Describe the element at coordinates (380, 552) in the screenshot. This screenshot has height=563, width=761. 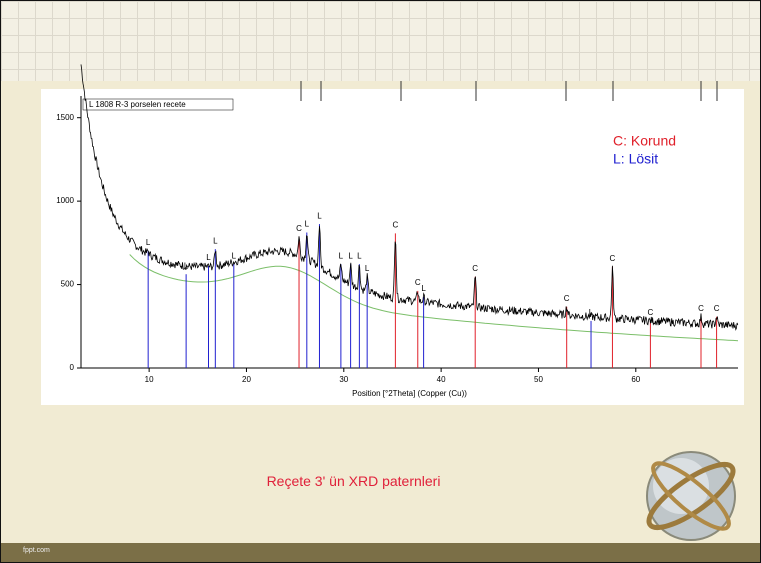
I see `footer-band` at that location.